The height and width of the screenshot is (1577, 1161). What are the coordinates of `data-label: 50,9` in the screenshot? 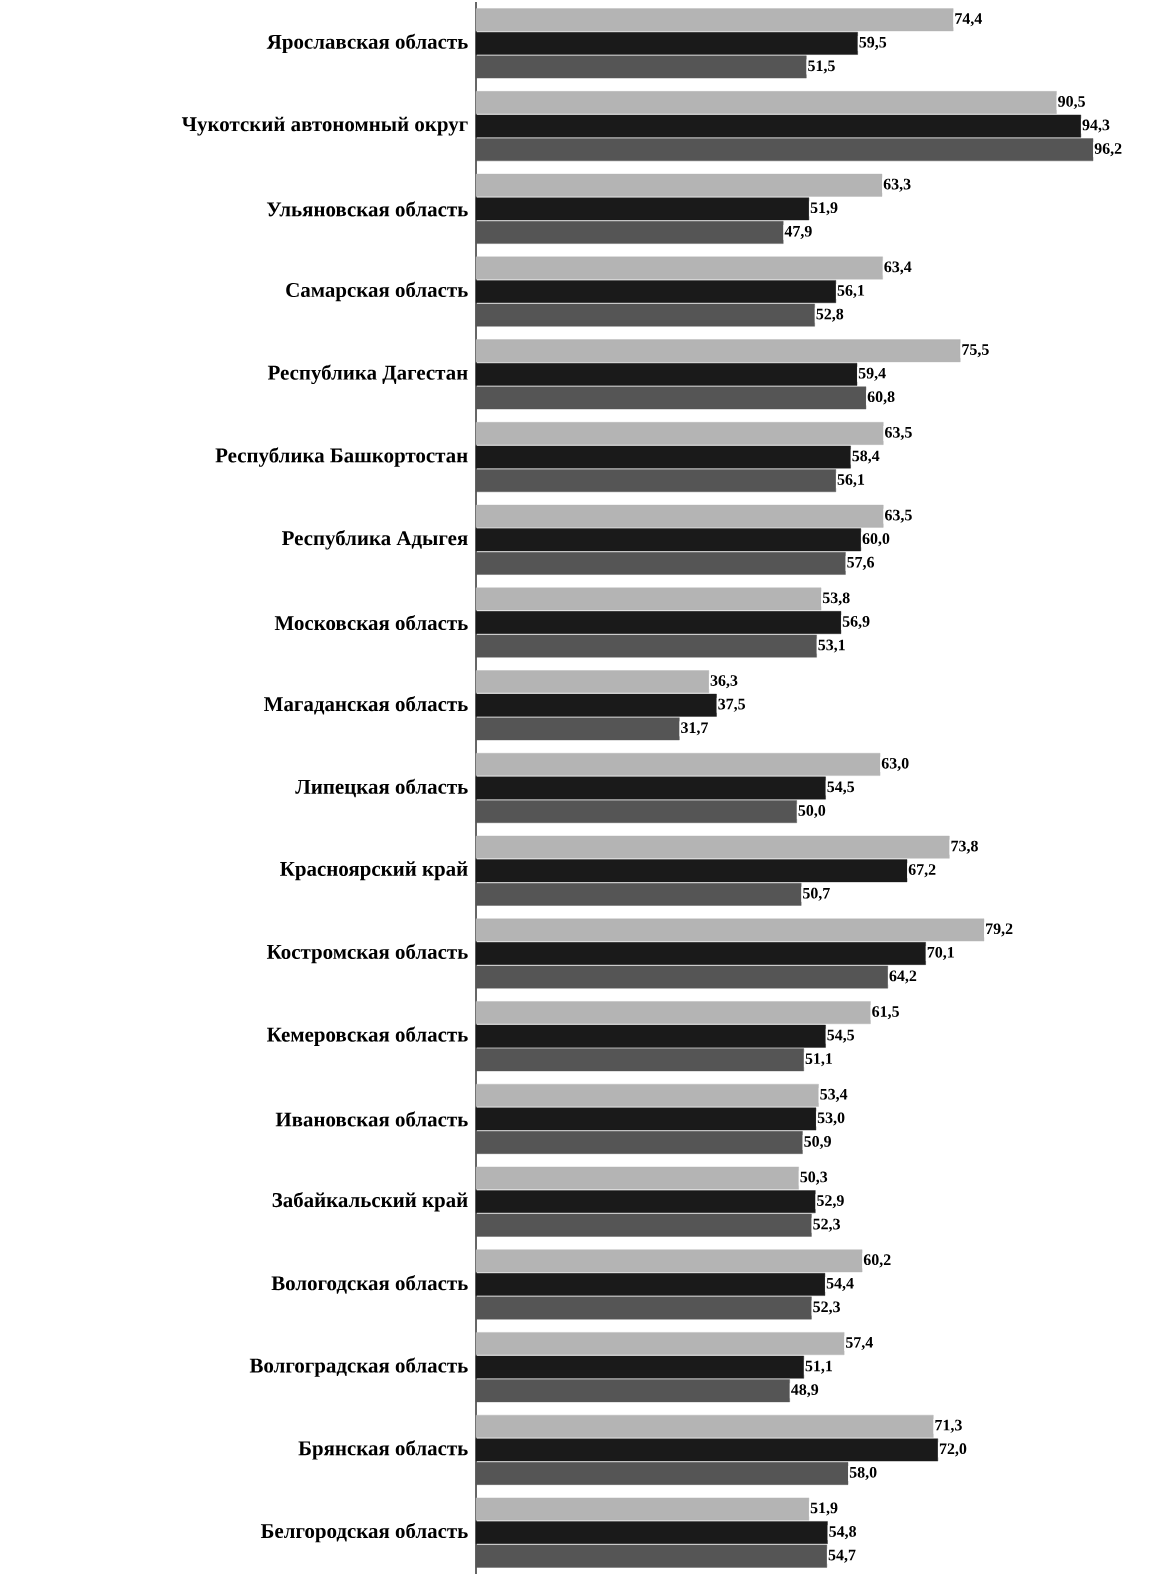 It's located at (817, 1143).